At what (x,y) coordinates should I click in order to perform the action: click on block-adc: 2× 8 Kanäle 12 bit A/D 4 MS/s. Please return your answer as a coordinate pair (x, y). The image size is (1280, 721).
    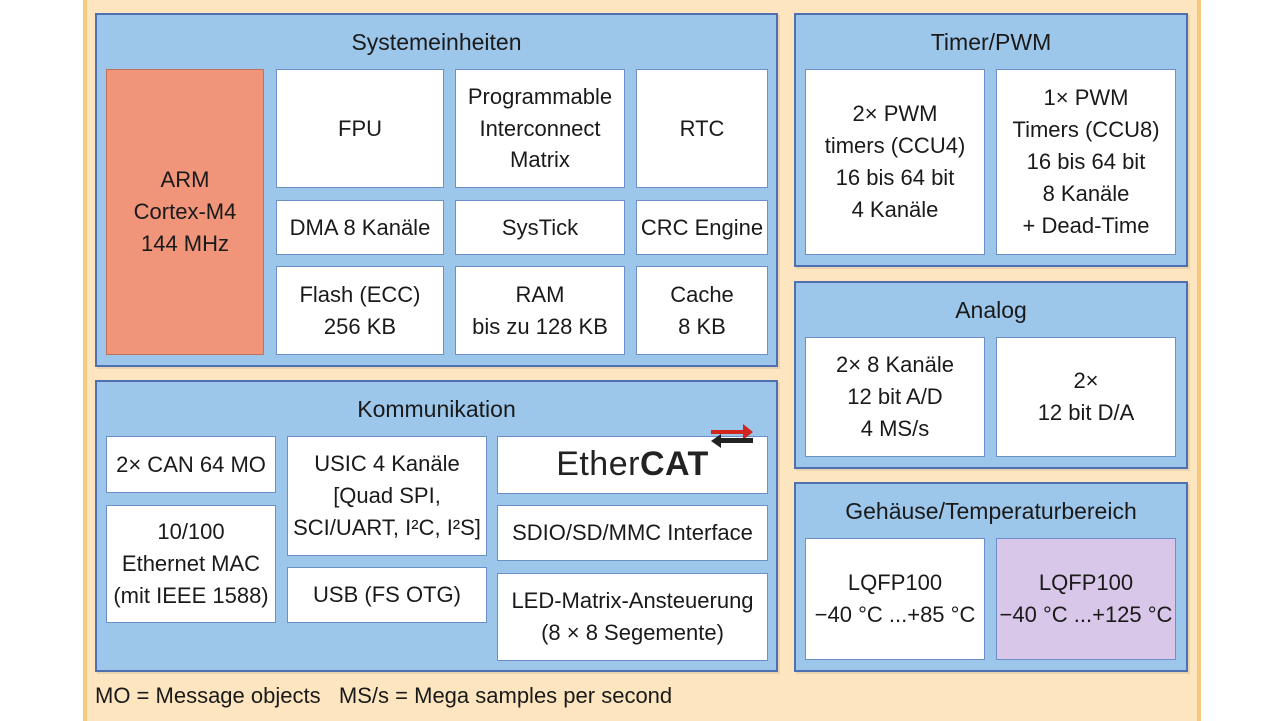
    Looking at the image, I should click on (895, 397).